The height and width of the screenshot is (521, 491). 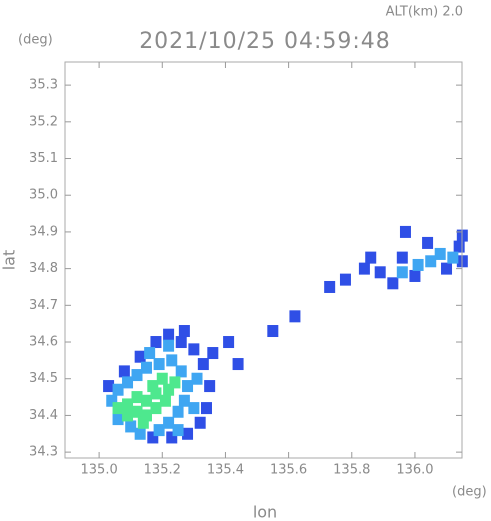 What do you see at coordinates (414, 470) in the screenshot?
I see `x-tick-label: 136.0` at bounding box center [414, 470].